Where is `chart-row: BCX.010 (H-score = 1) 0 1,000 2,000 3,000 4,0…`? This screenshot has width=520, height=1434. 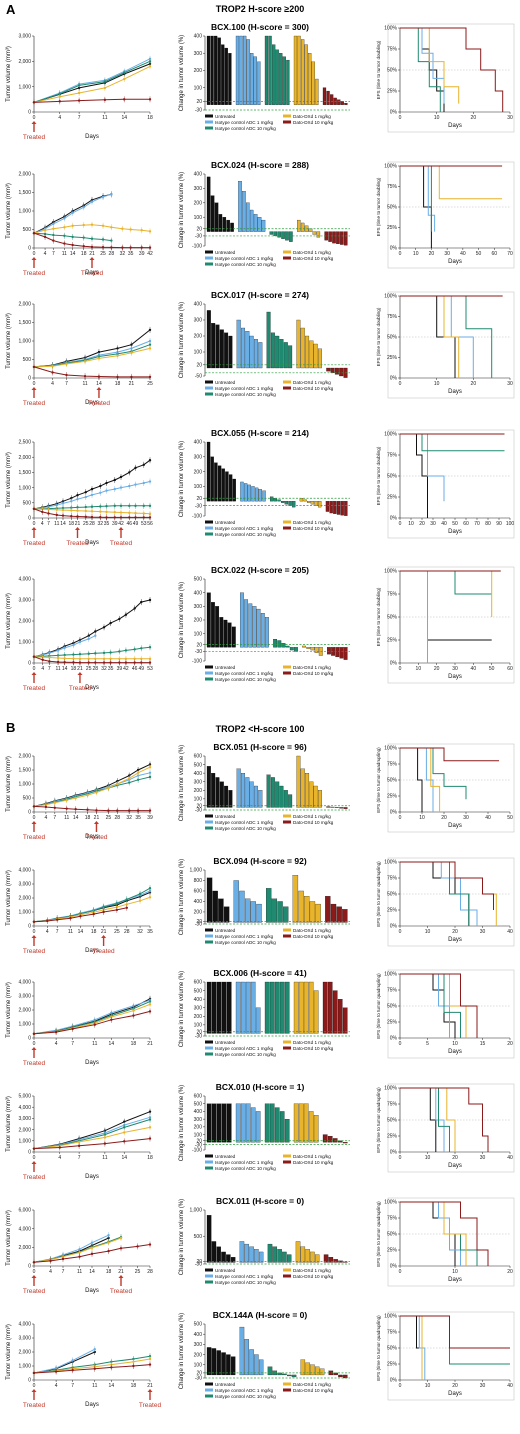
chart-row: BCX.010 (H-score = 1) 0 1,000 2,000 3,000 4,0… is located at coordinates (260, 1131).